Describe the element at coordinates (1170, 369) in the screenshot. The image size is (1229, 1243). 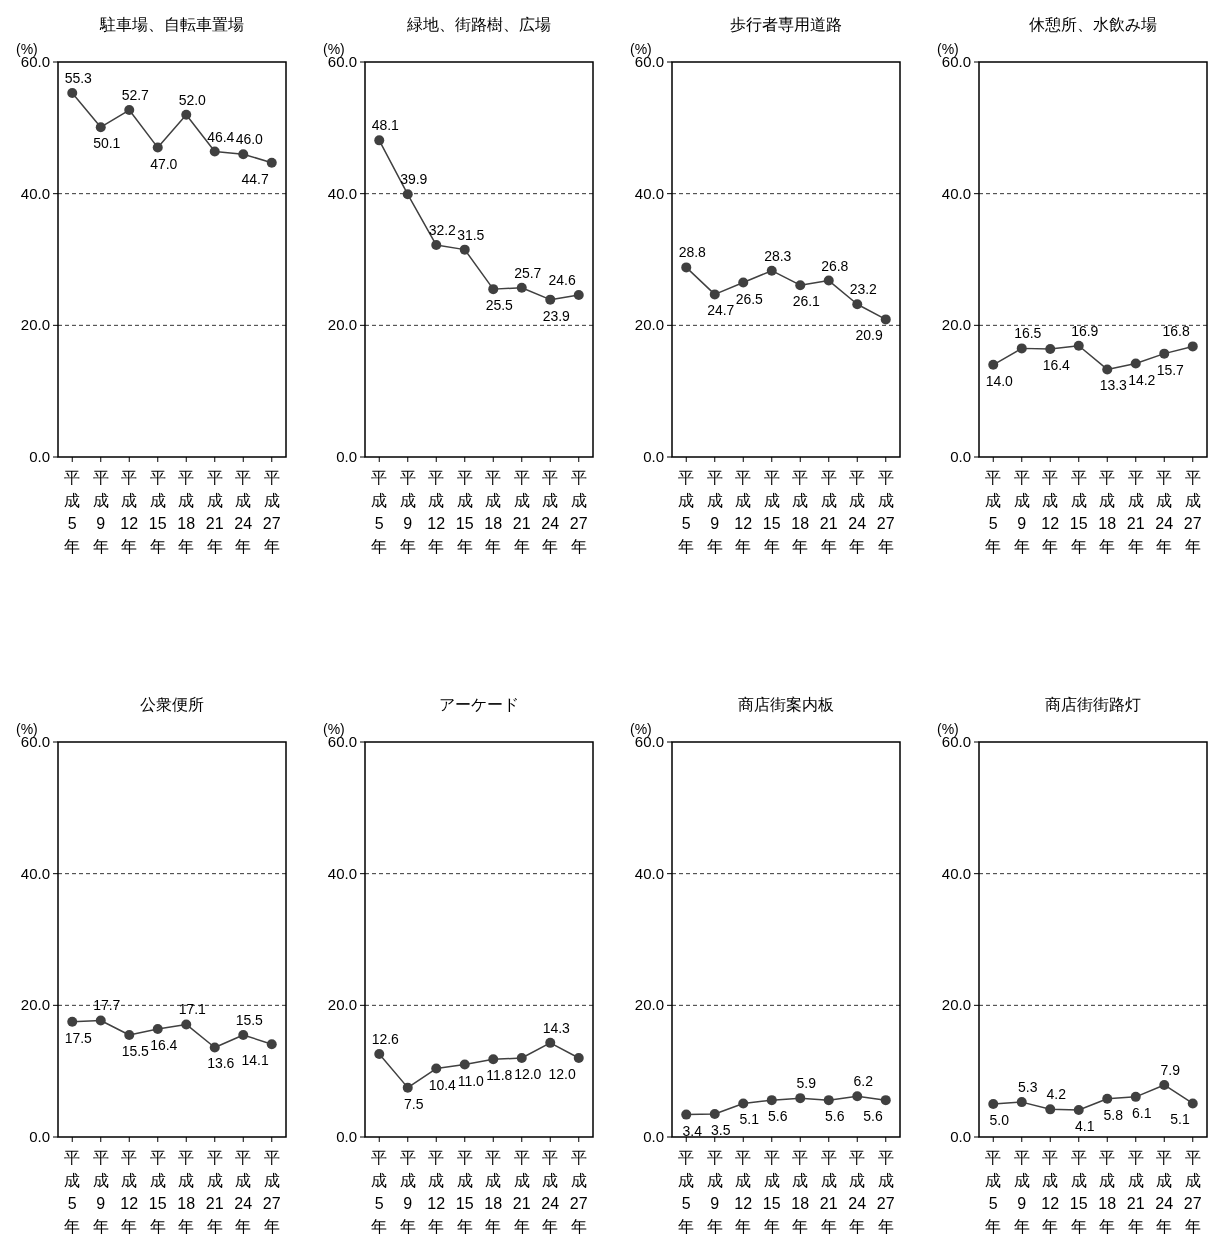
I see `data-label: 15.7` at that location.